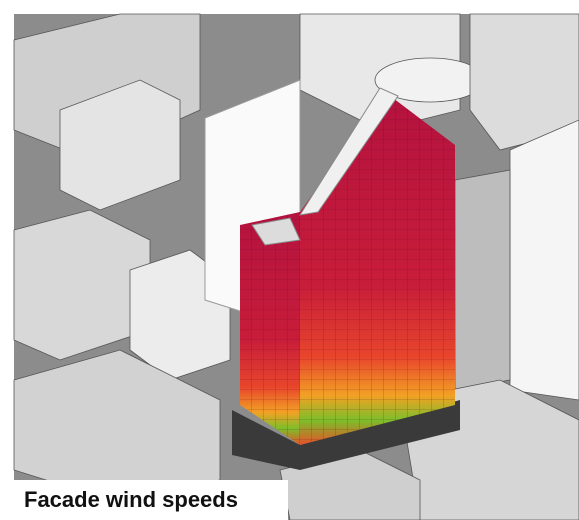 Image resolution: width=579 pixels, height=520 pixels. I want to click on caption: Facade wind speeds, so click(151, 500).